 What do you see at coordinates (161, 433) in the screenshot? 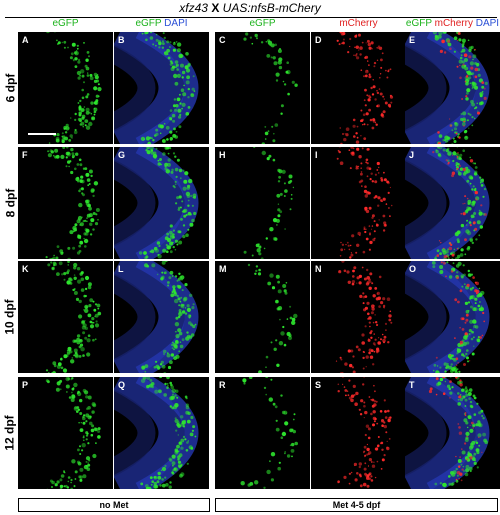
I see `micrograph-panel-Q: Q` at bounding box center [161, 433].